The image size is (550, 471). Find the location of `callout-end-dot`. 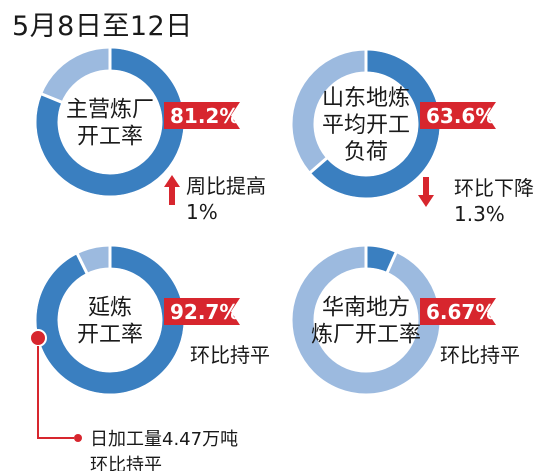

callout-end-dot is located at coordinates (78, 438).